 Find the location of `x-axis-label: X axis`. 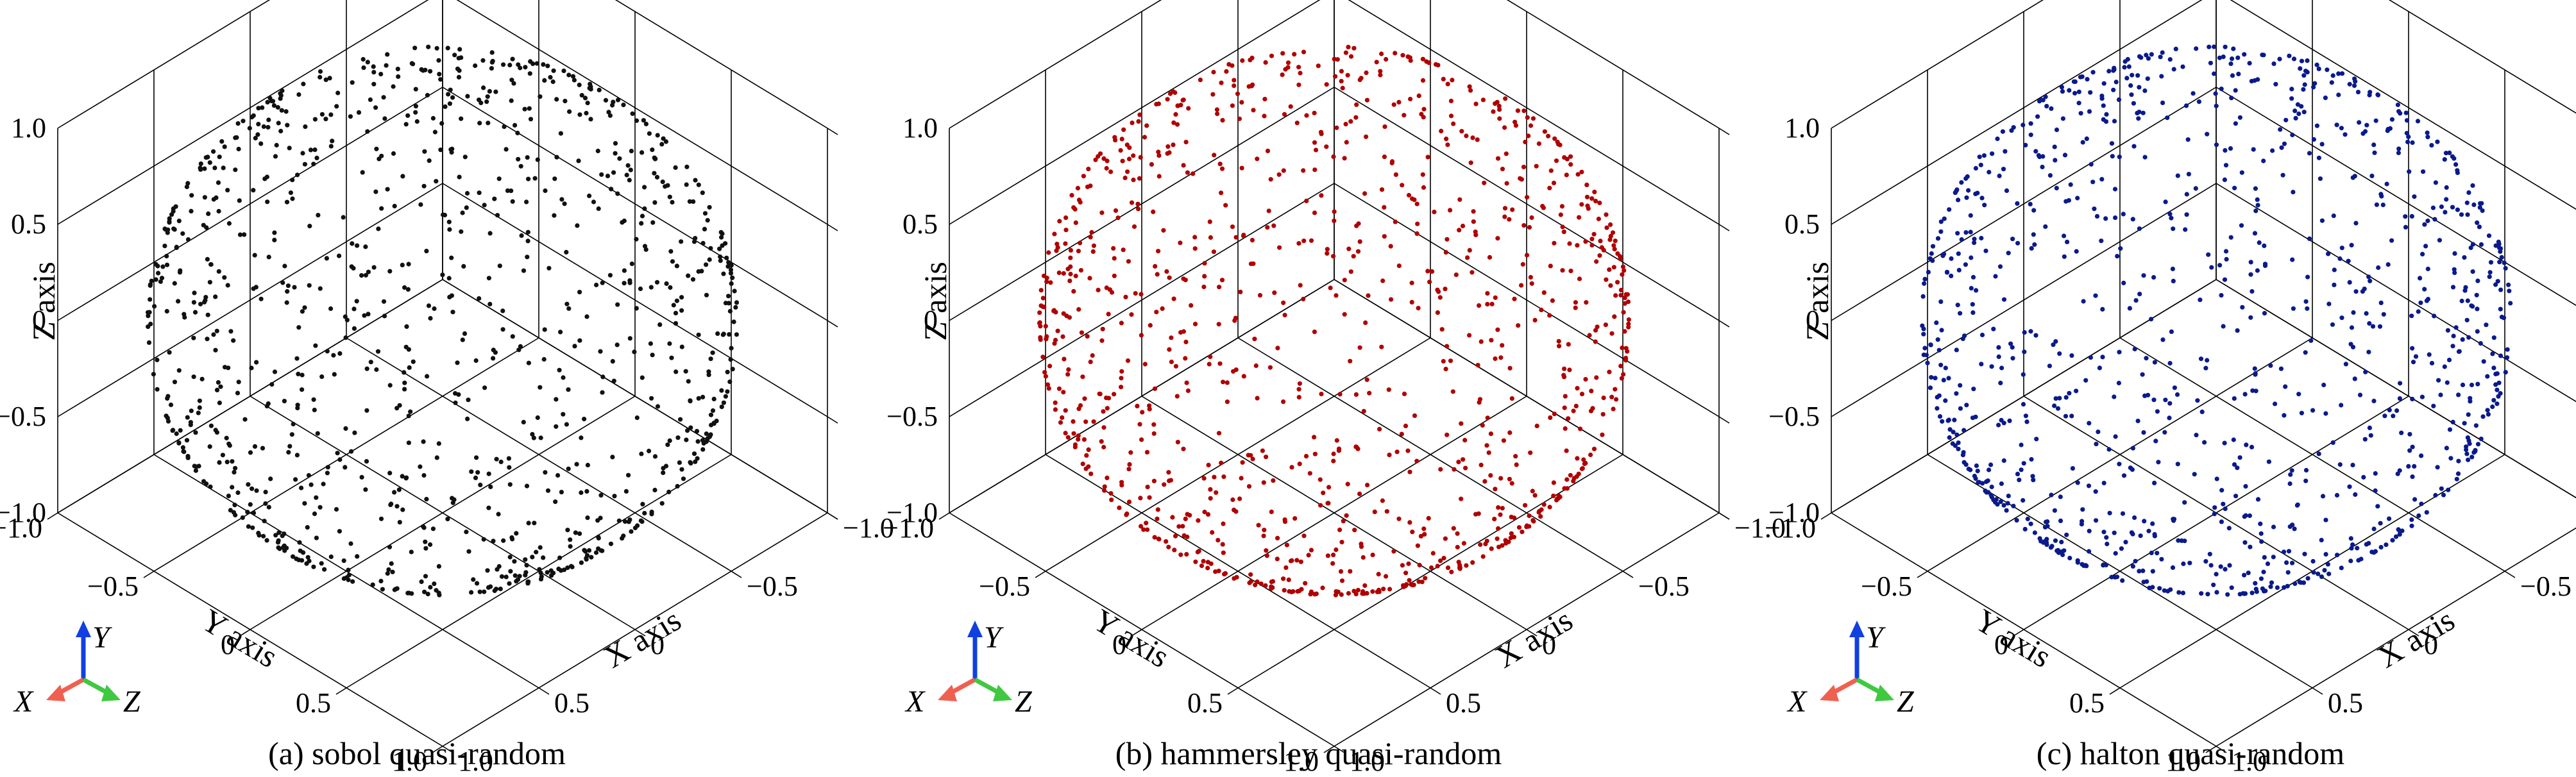

x-axis-label: X axis is located at coordinates (1534, 638).